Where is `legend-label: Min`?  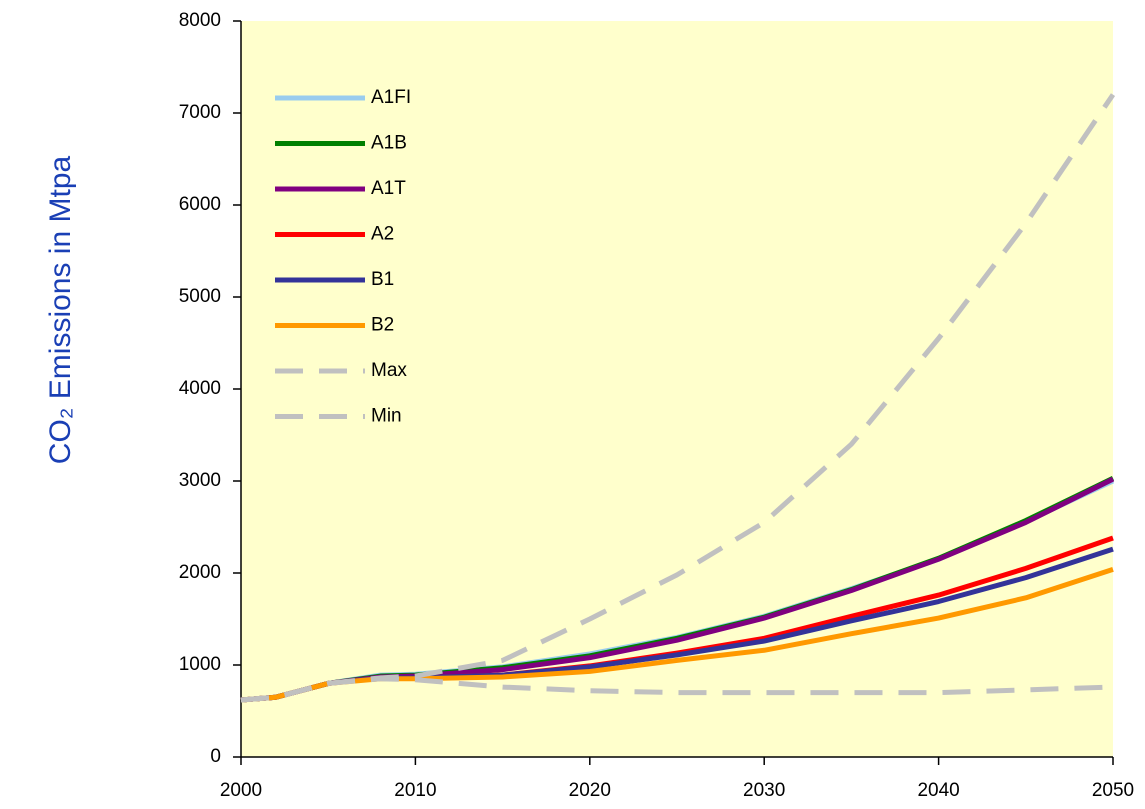 legend-label: Min is located at coordinates (386, 416).